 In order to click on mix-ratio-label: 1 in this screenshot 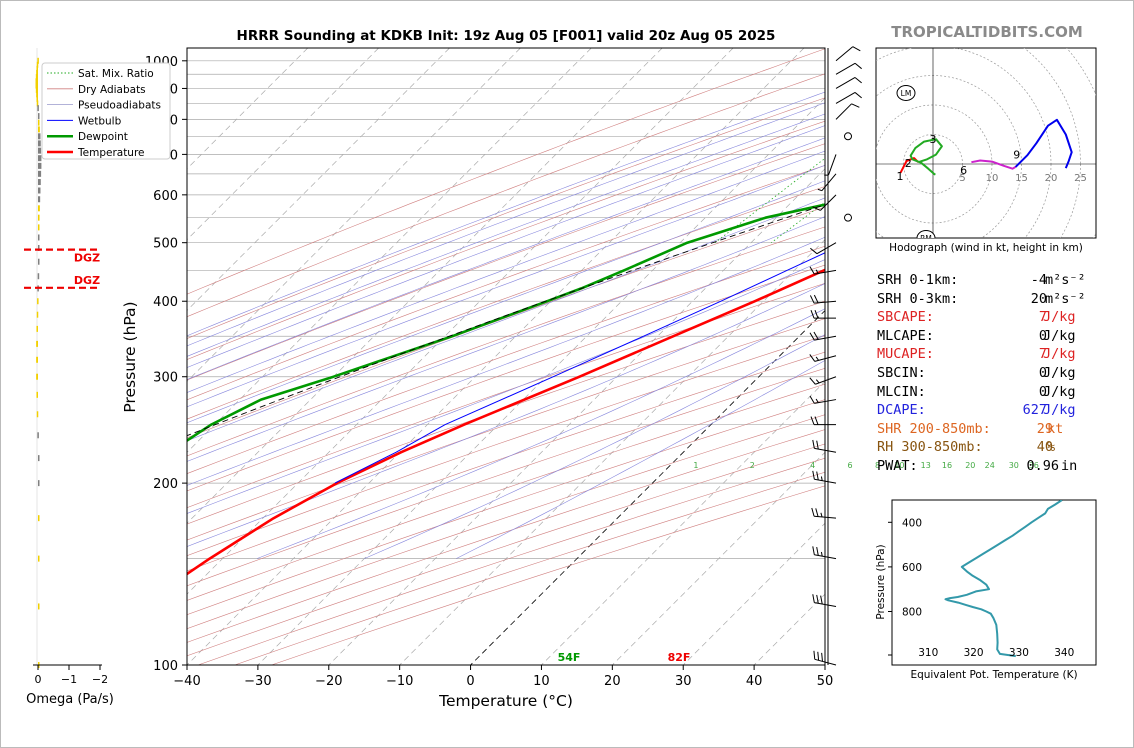, I will do `click(695, 465)`.